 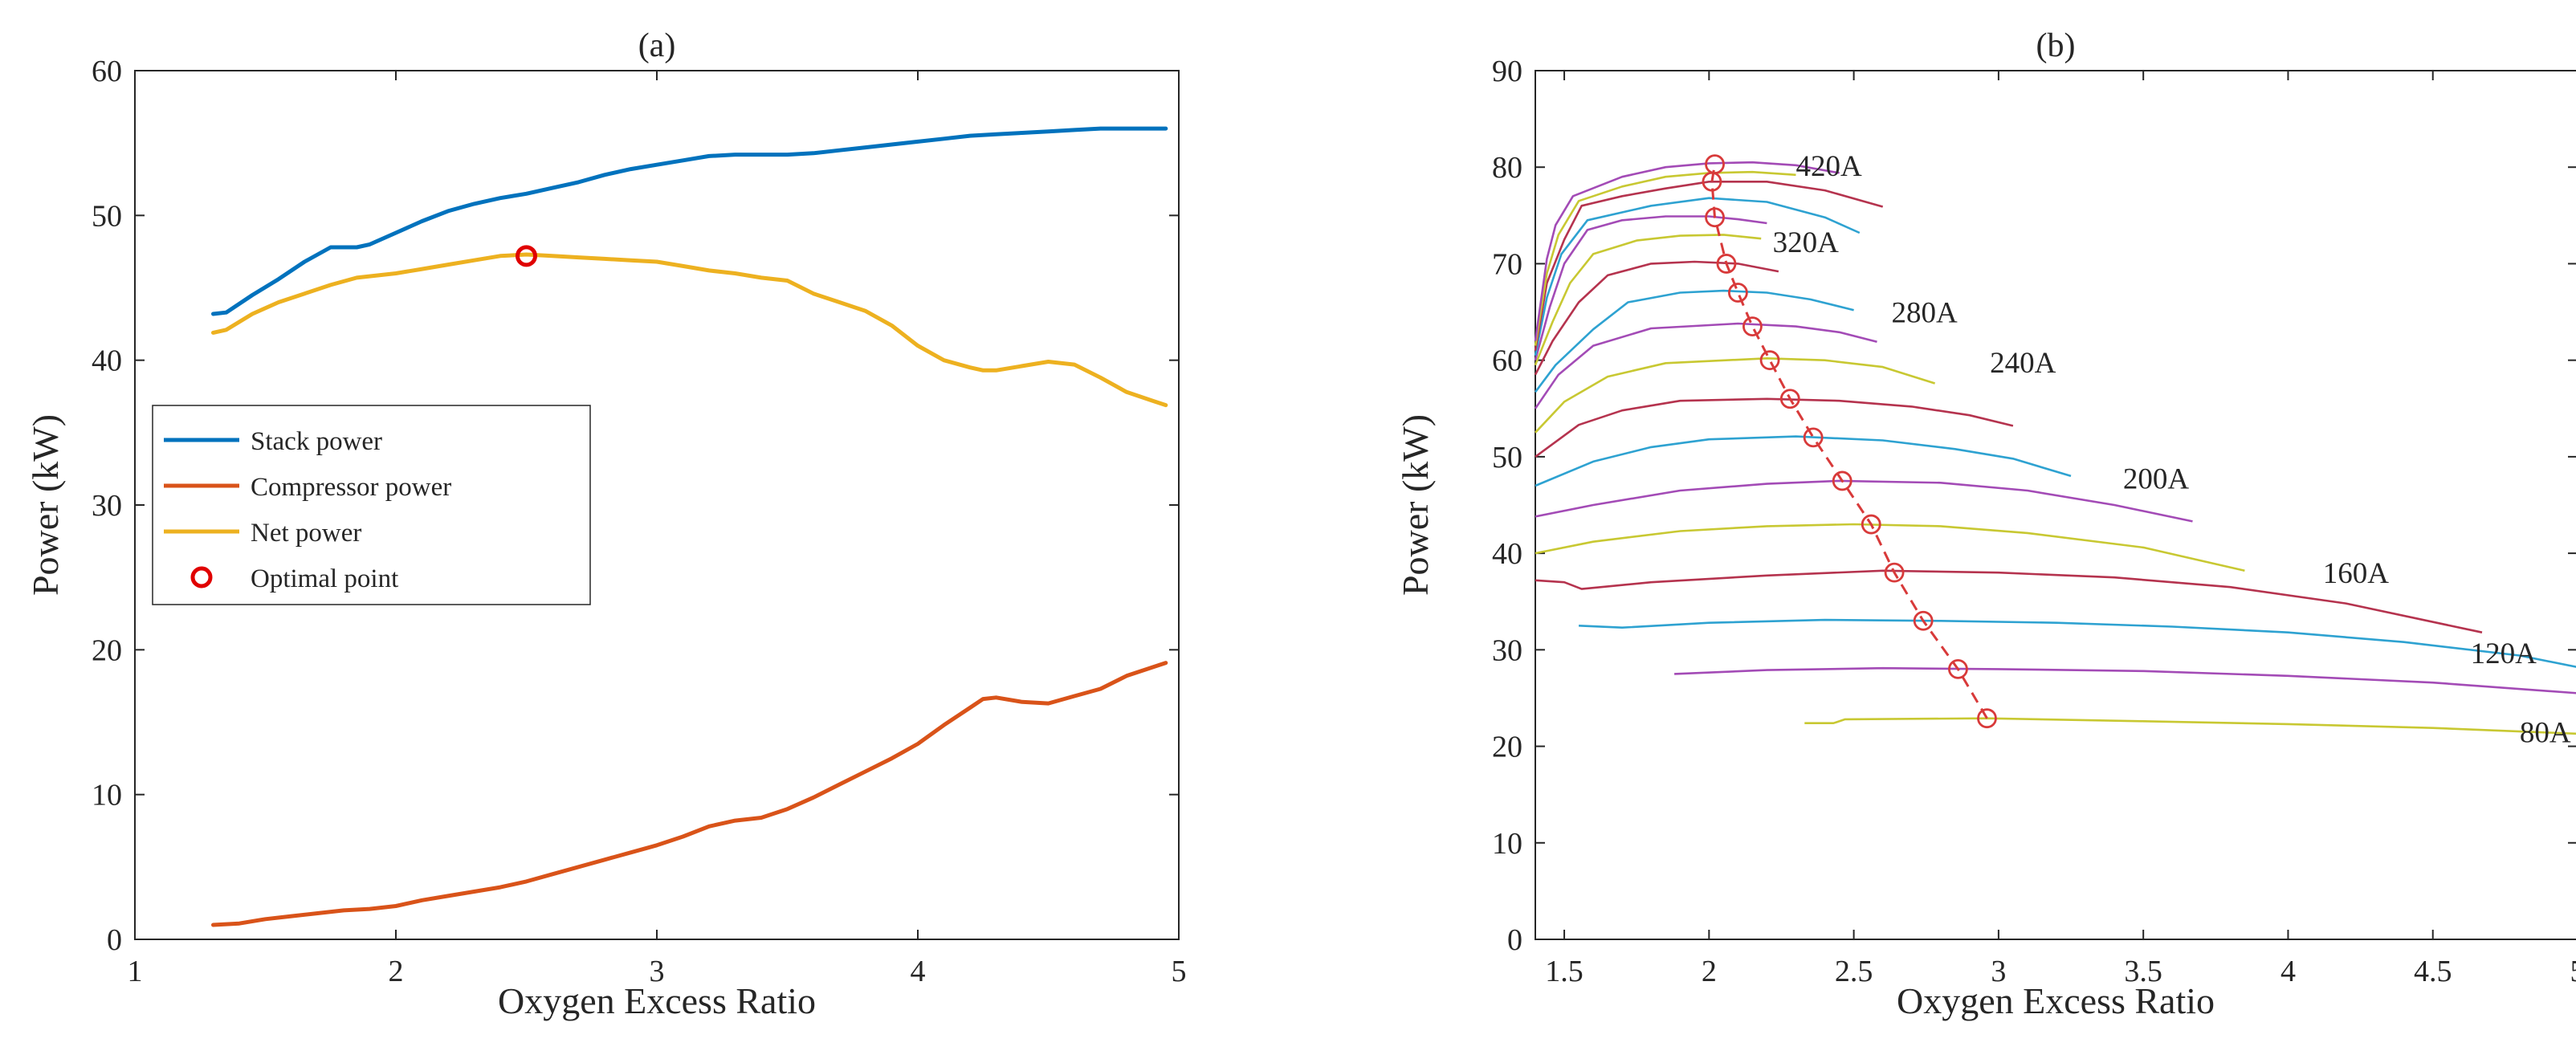 I want to click on panel-a-optimal-marker, so click(x=526, y=256).